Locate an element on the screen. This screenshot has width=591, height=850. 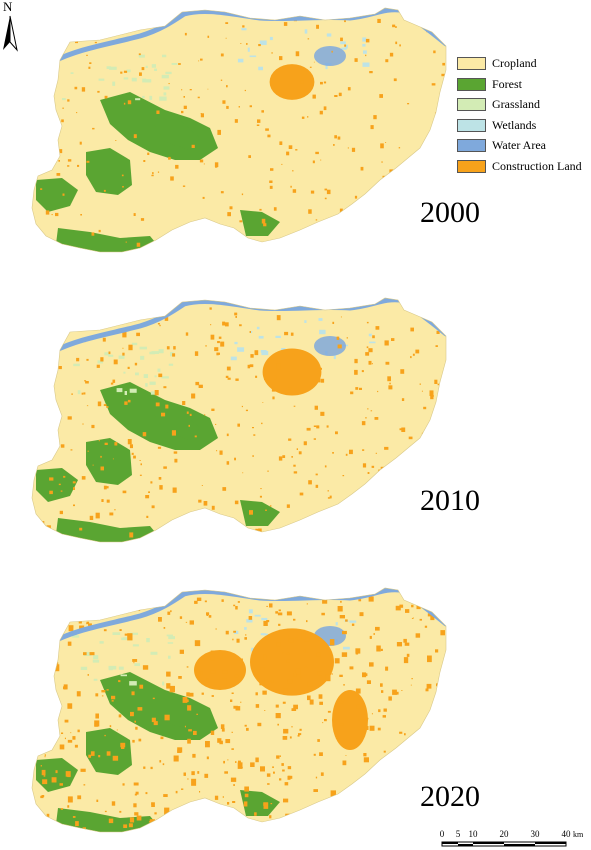
water-body is located at coordinates (330, 56).